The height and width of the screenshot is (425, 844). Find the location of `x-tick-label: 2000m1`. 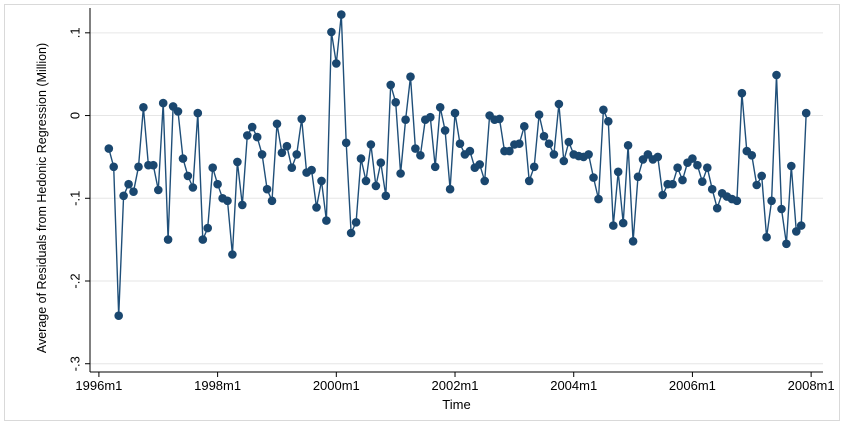

x-tick-label: 2000m1 is located at coordinates (336, 385).